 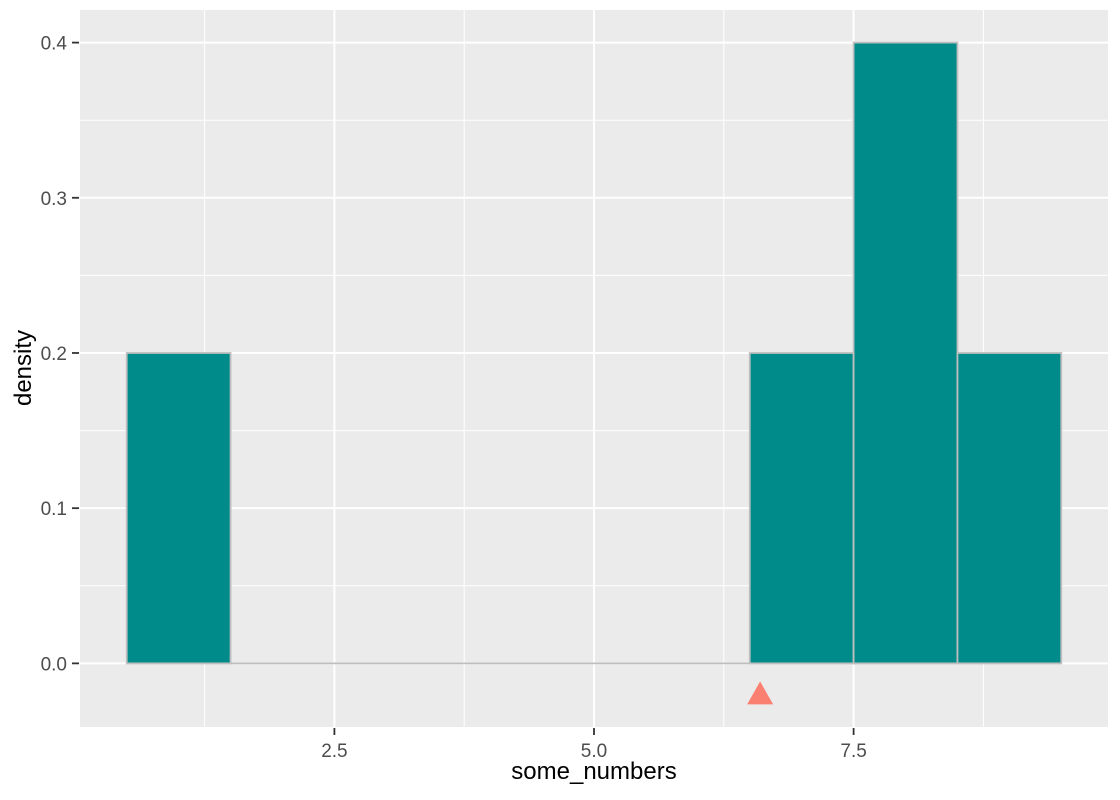 What do you see at coordinates (760, 693) in the screenshot?
I see `mean-marker-triangle-icon` at bounding box center [760, 693].